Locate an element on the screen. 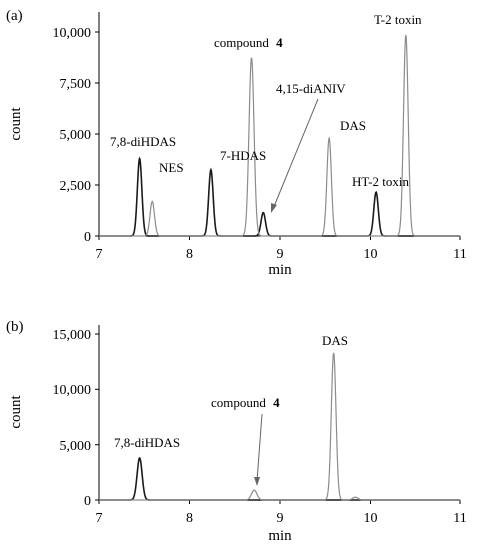  panel-b-y-ticks: 0 5,000 10,000 15,000 is located at coordinates (76, 418).